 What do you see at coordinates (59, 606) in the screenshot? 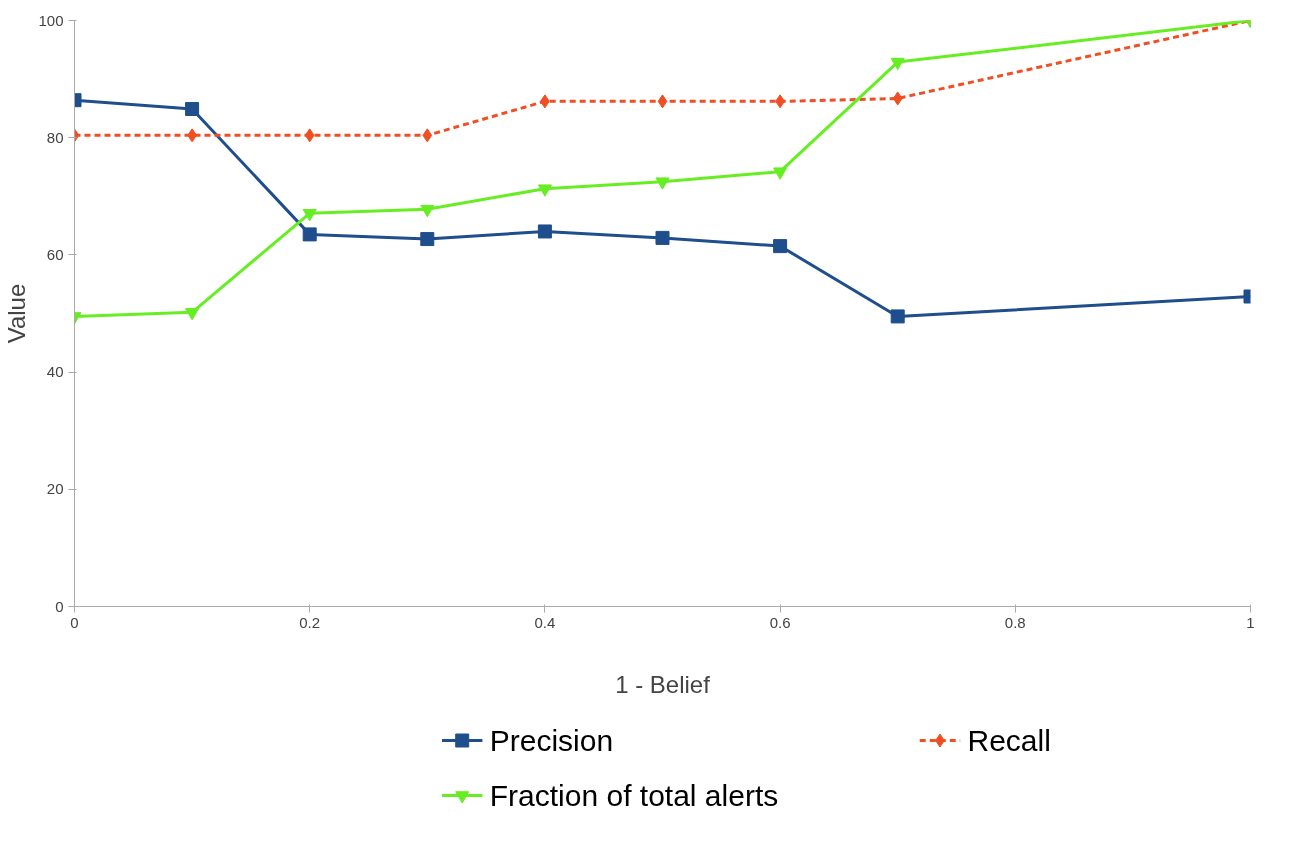
I see `y-tick-label: 0` at bounding box center [59, 606].